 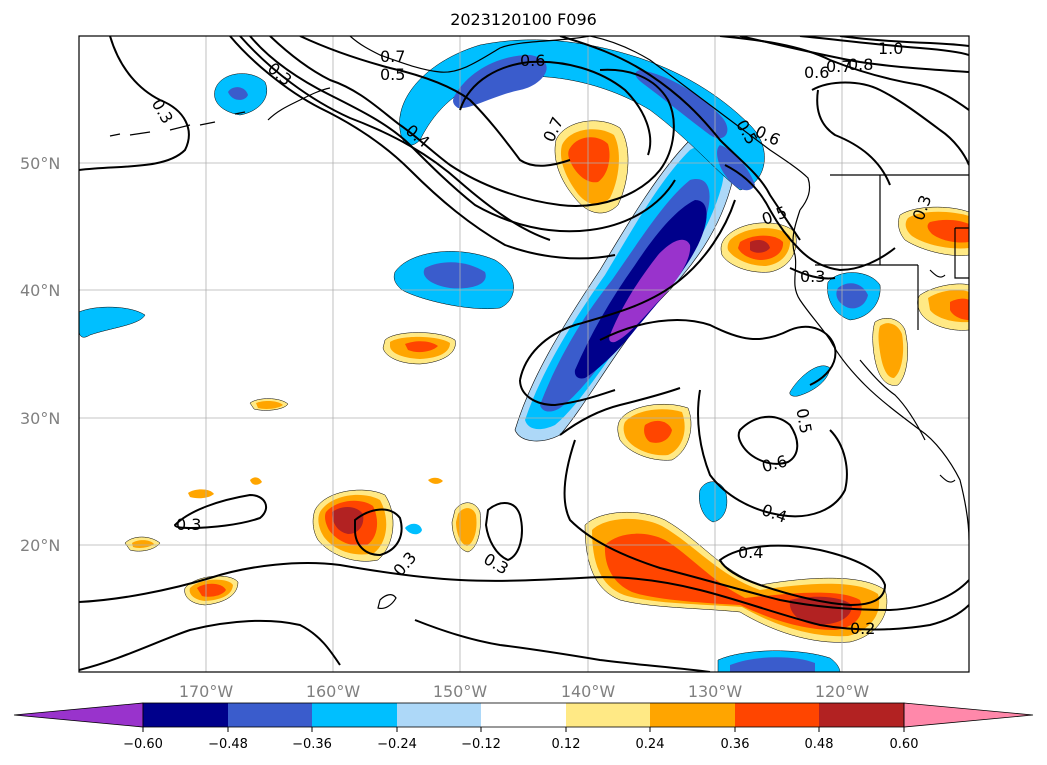 I want to click on lon-label-130w: 130°W, so click(x=715, y=691).